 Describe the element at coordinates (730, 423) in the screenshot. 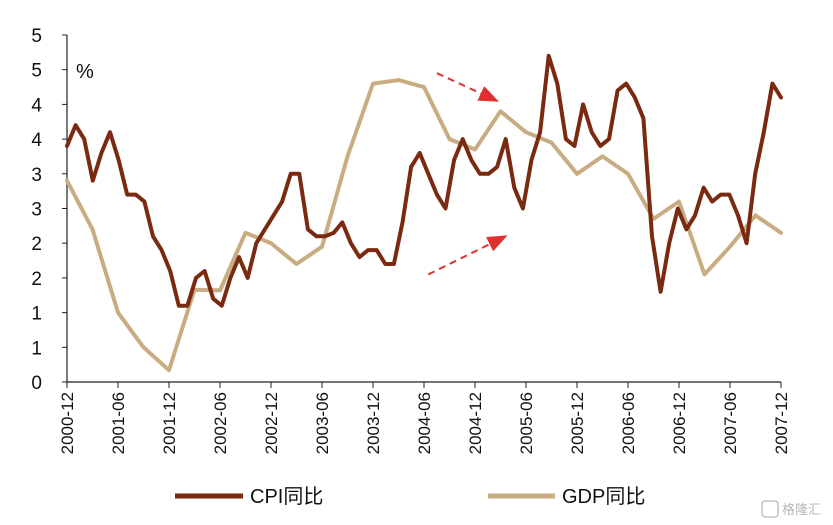

I see `x-tick-label: 2007-06` at that location.